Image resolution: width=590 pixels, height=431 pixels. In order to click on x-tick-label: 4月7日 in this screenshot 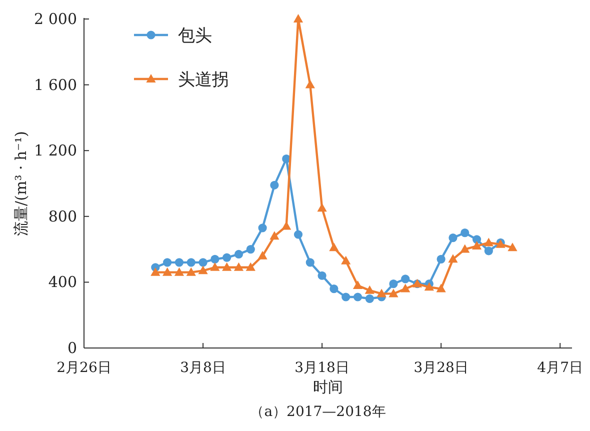, I will do `click(560, 368)`.